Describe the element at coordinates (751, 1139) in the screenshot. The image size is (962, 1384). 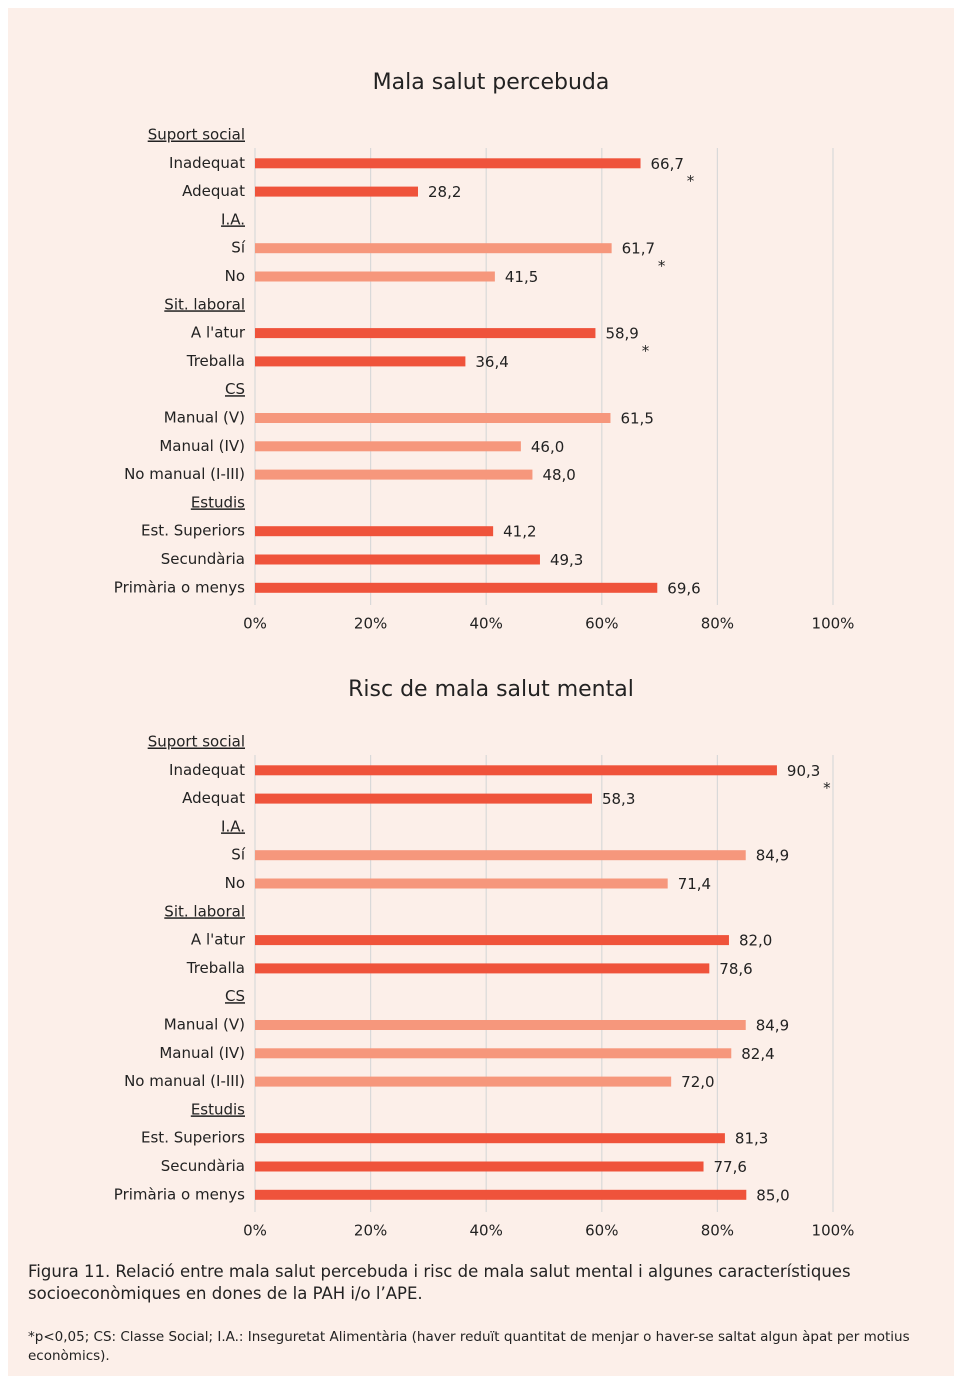
I see `value-label: 81,3` at that location.